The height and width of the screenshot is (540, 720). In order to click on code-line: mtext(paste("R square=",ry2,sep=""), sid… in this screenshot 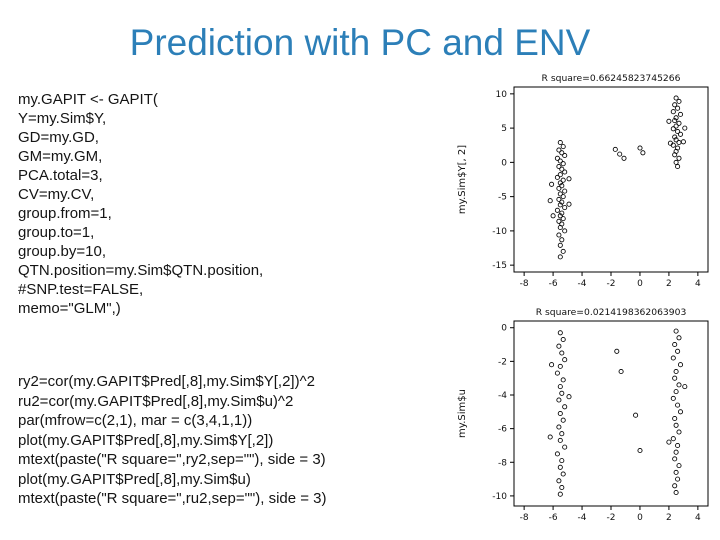, I will do `click(172, 459)`.